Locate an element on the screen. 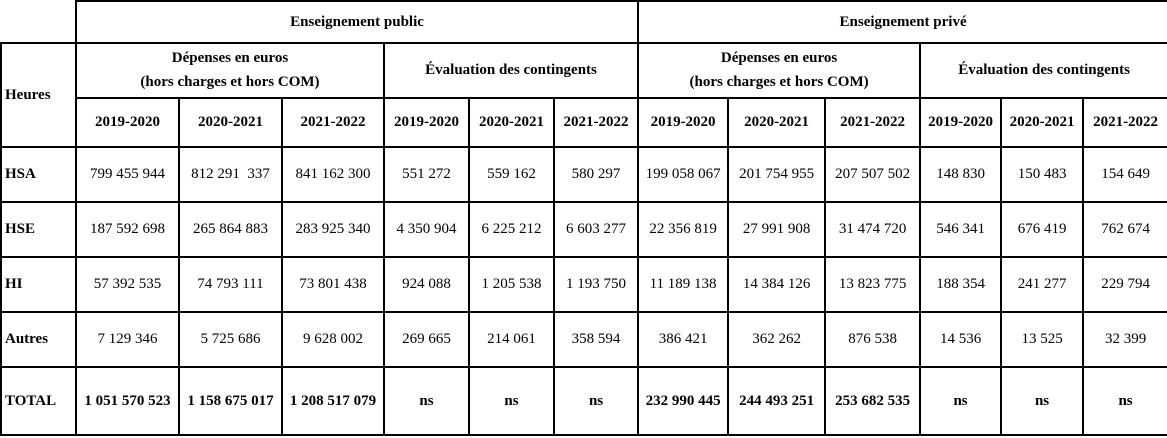  data-cell: 207 507 502 is located at coordinates (873, 174).